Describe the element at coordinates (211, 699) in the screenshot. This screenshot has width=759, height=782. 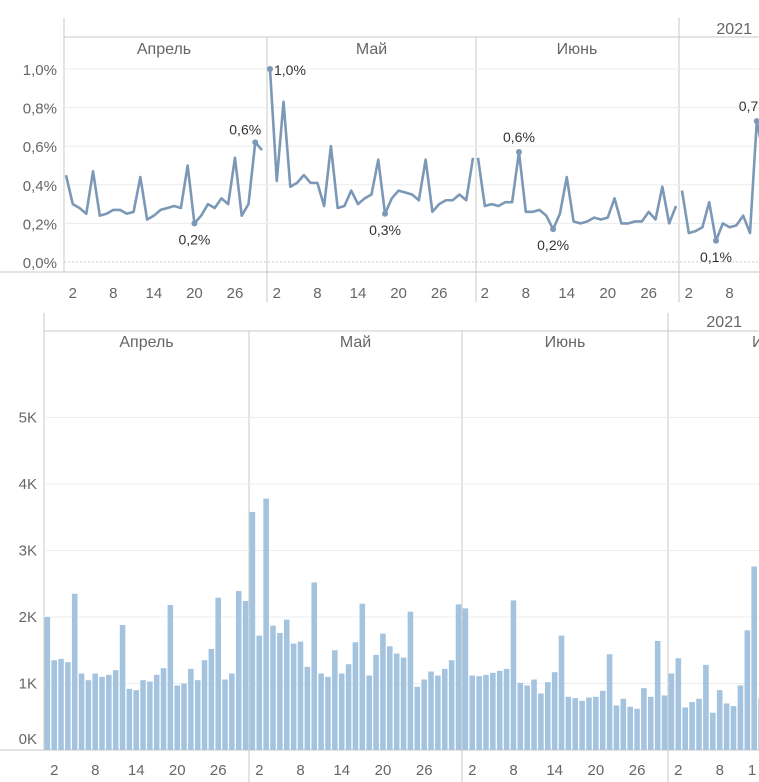
I see `bar-Апрель-25` at that location.